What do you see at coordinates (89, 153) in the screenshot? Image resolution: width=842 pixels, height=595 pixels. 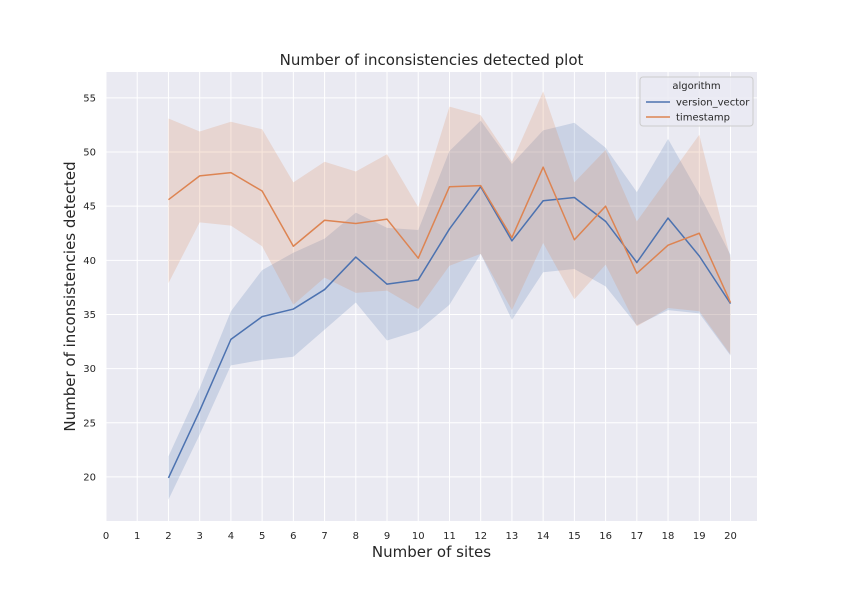 I see `y-tick-label: 50` at bounding box center [89, 153].